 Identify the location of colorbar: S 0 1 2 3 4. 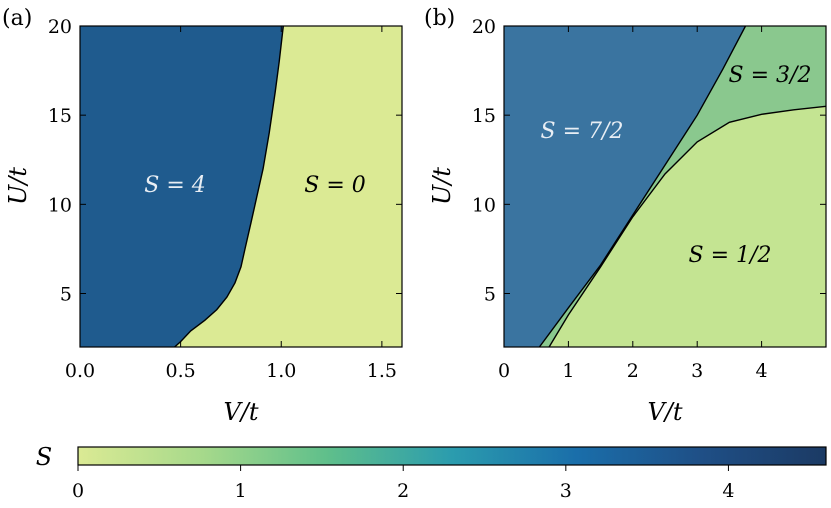
(431, 472).